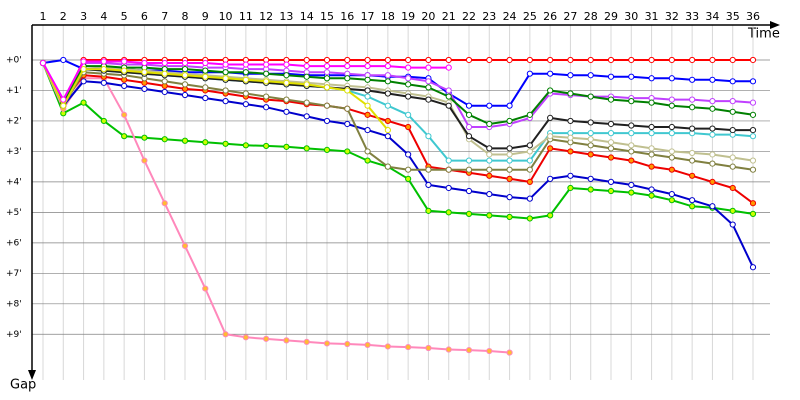  Describe the element at coordinates (327, 16) in the screenshot. I see `x-tick-label: 15` at that location.